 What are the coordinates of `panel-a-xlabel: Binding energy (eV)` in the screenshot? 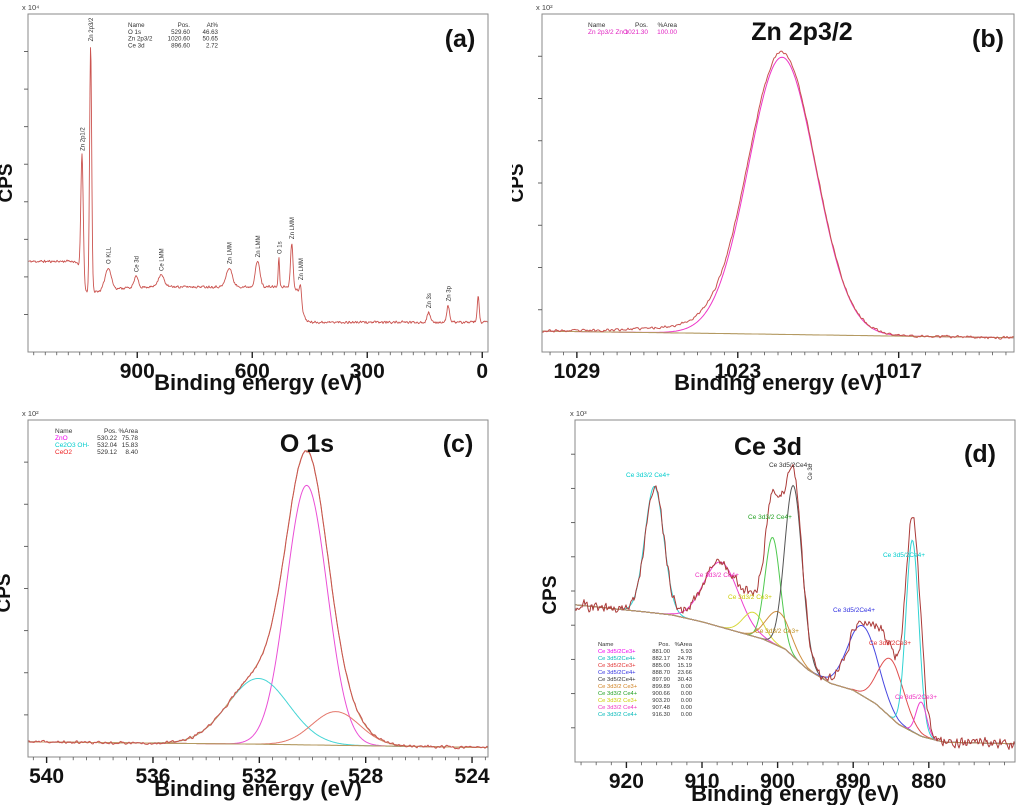 It's located at (258, 382).